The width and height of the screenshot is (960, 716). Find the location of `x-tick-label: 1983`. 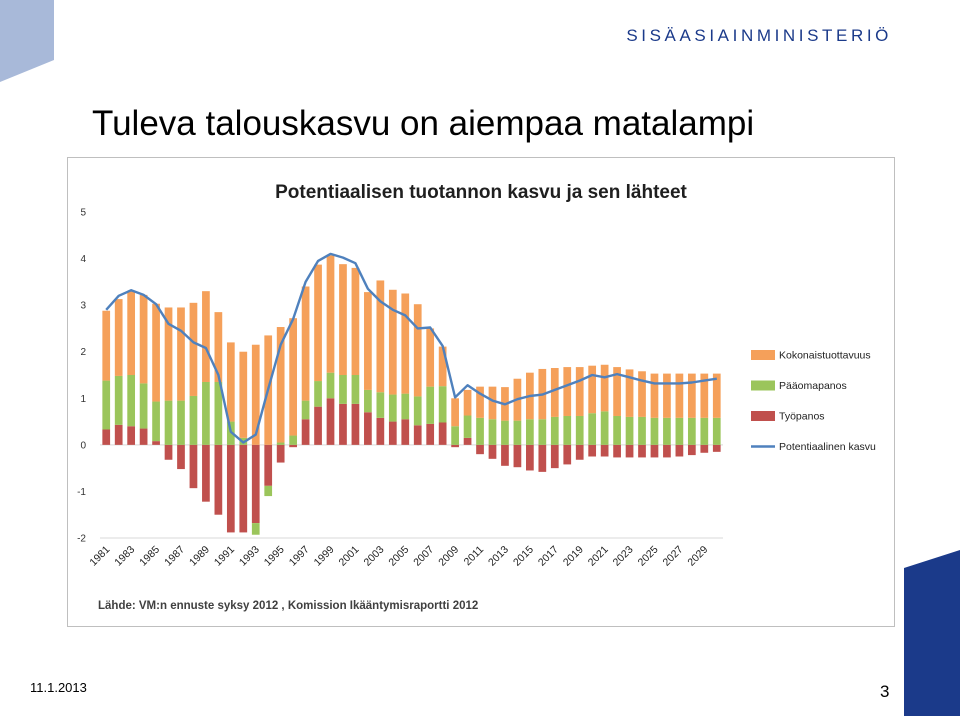

x-tick-label: 1983 is located at coordinates (124, 556).